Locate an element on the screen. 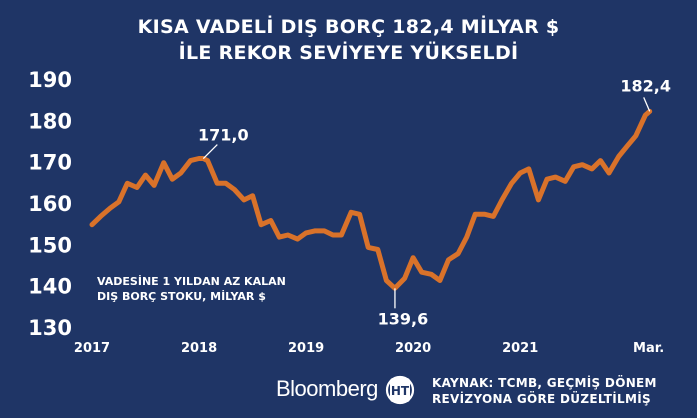  y-tick-label: 140 is located at coordinates (50, 287).